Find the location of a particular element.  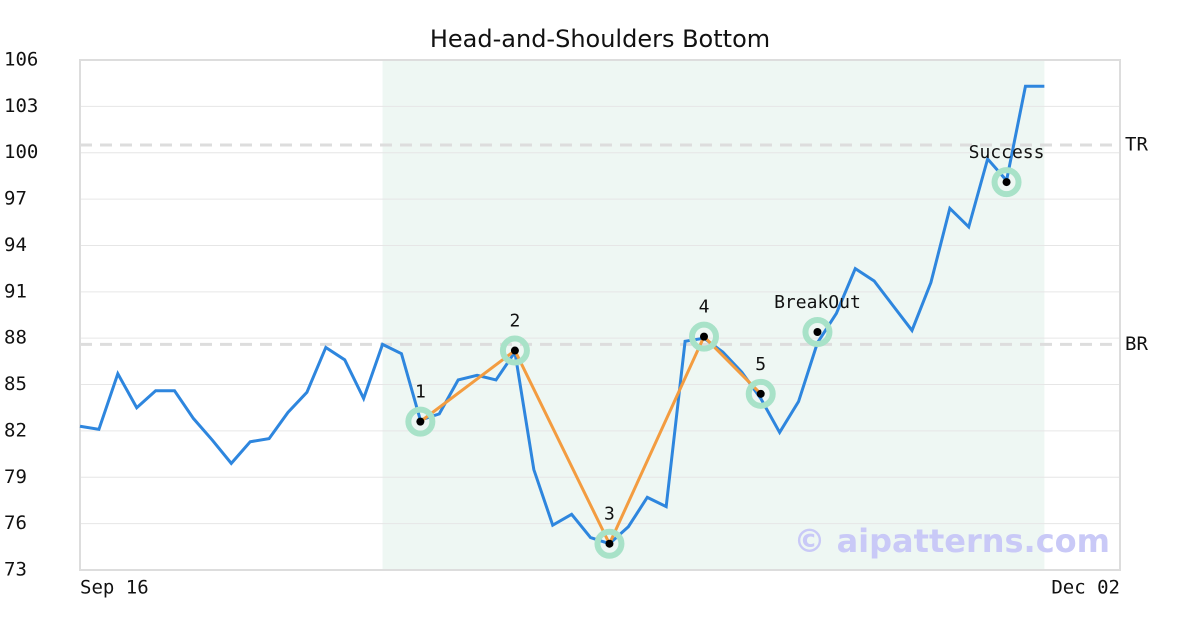

y-tick-label: 100 is located at coordinates (21, 152).